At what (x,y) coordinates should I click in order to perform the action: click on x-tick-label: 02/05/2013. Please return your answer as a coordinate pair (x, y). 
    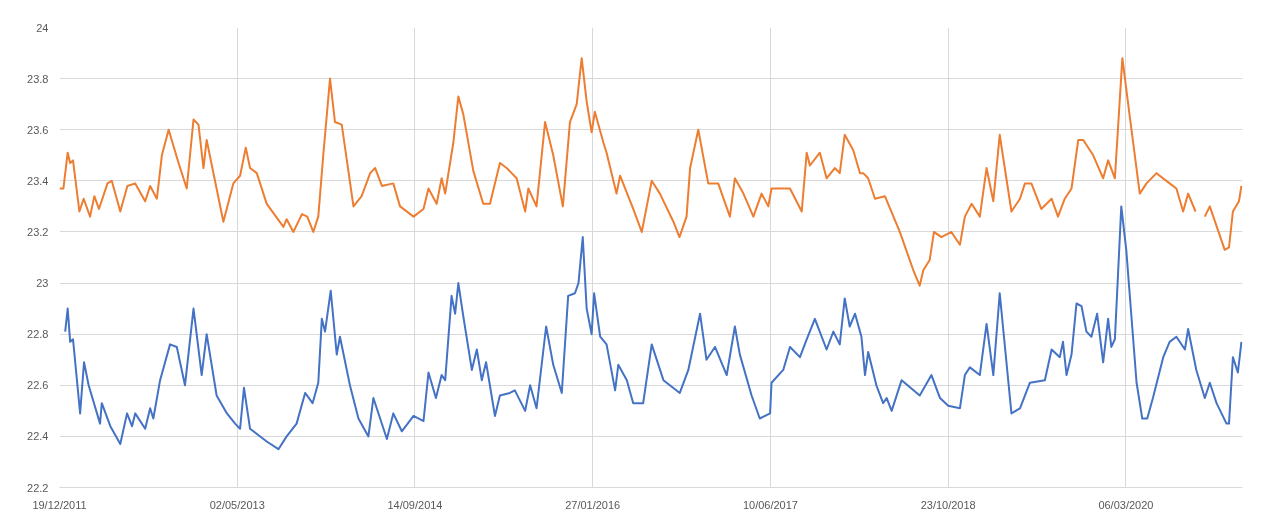
    Looking at the image, I should click on (237, 504).